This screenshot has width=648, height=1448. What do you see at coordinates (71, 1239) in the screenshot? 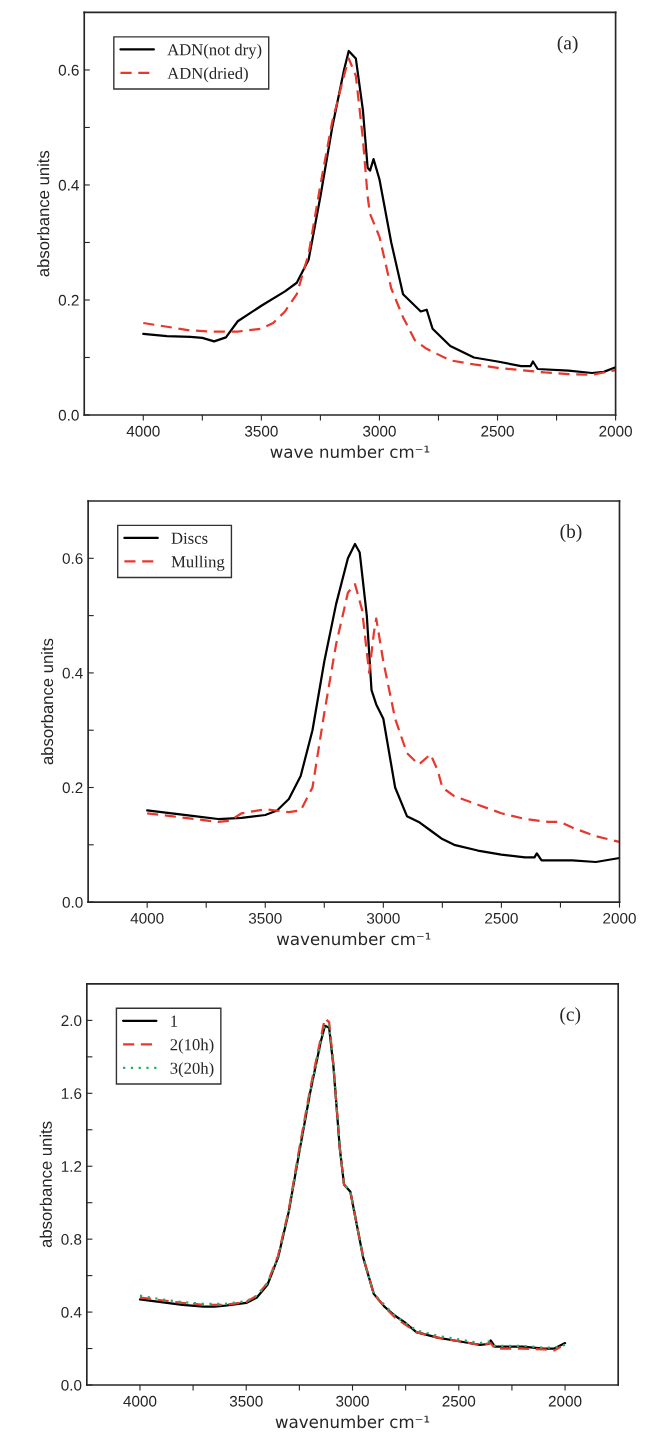
I see `y-tick-label: 0.8` at bounding box center [71, 1239].